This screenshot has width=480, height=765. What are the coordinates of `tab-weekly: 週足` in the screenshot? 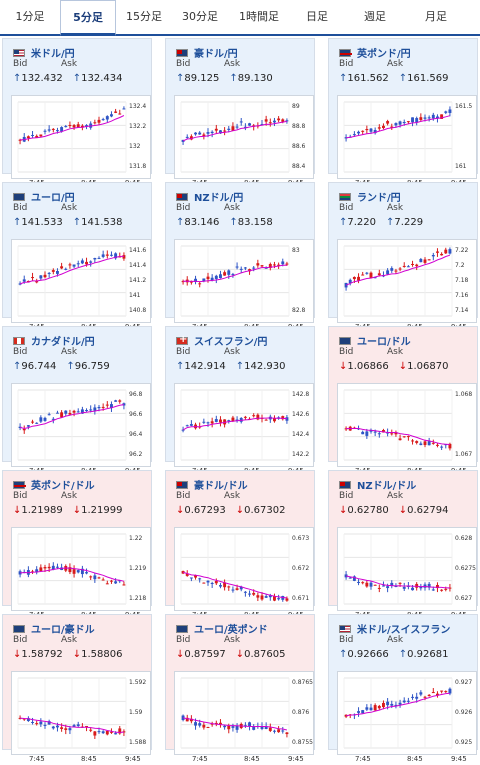 It's located at (375, 16).